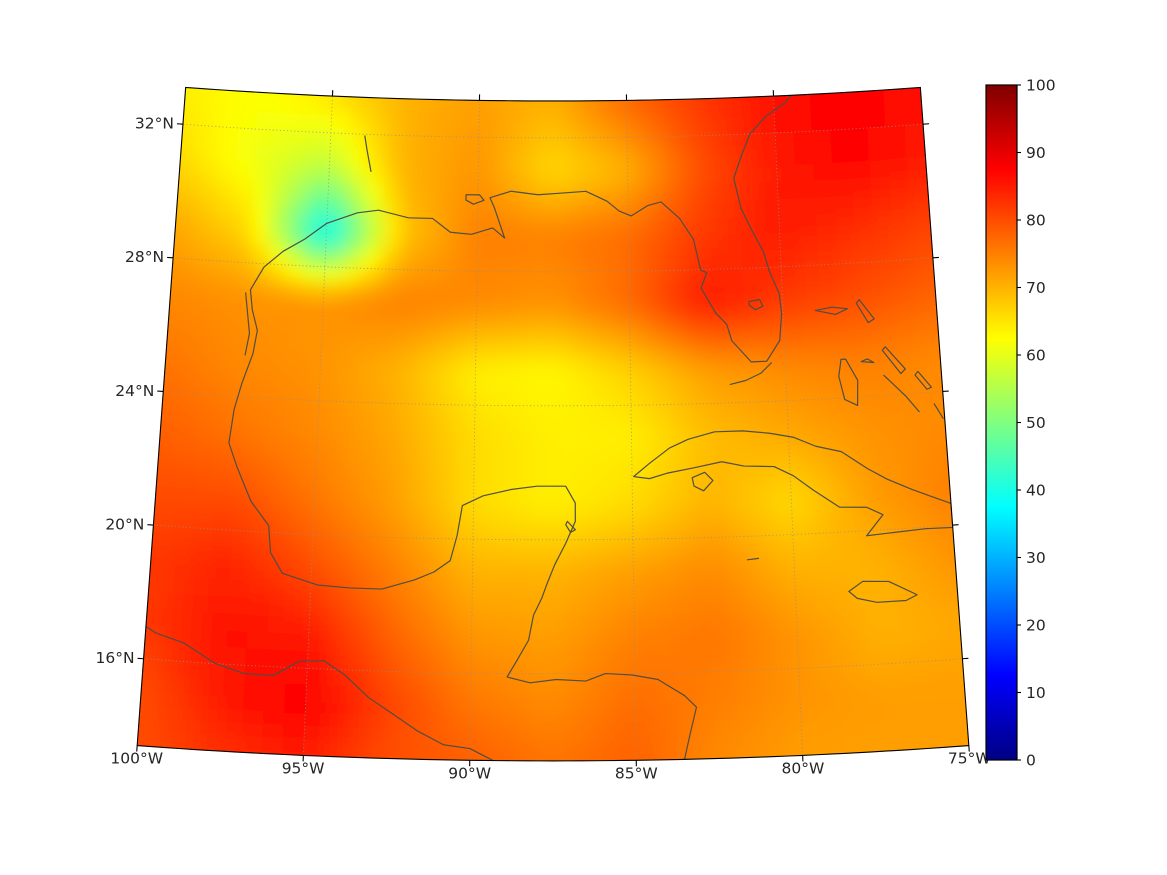  I want to click on lon-tick-label: 95°W, so click(303, 768).